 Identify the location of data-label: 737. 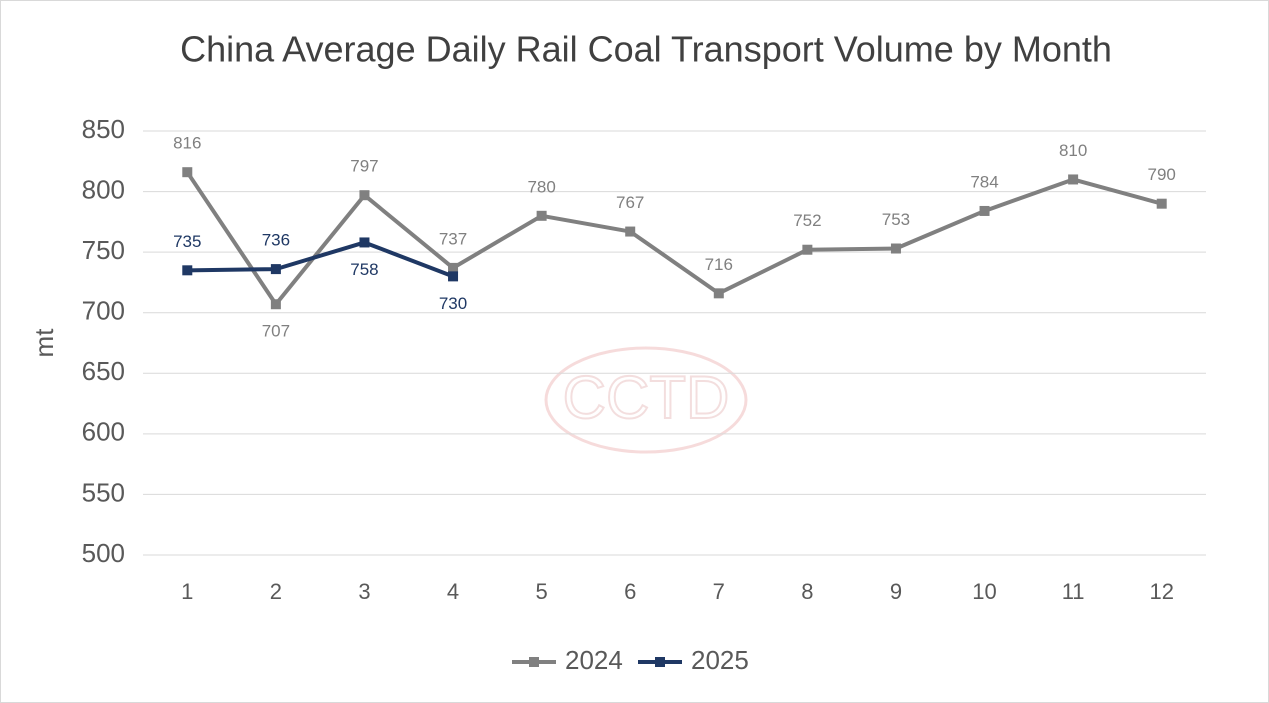
(453, 238).